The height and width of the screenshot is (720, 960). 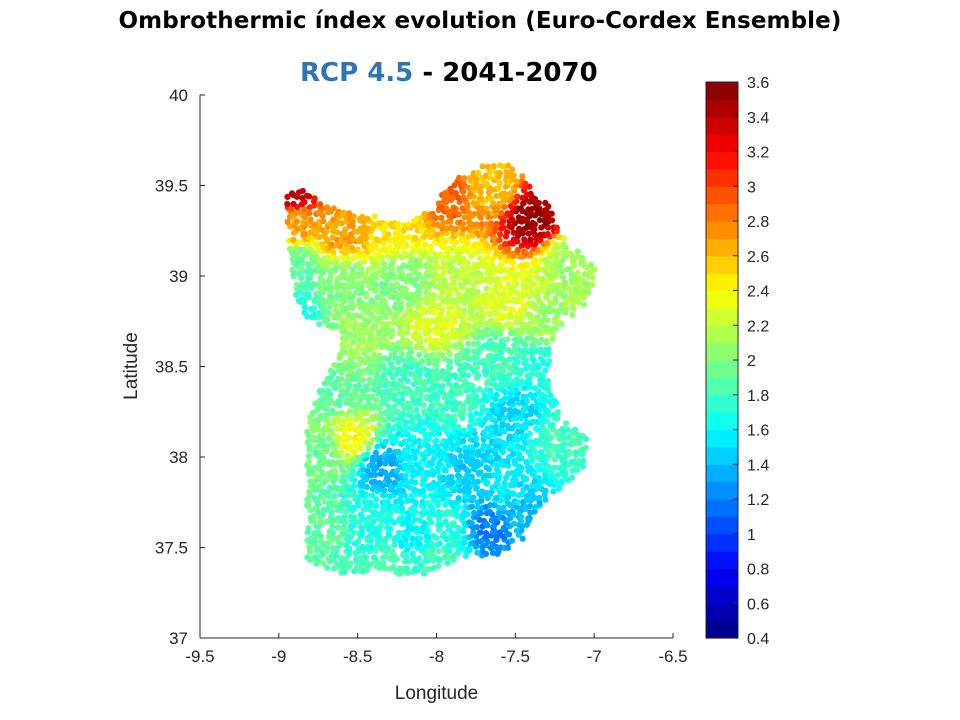 I want to click on x-tick-label: -7, so click(x=594, y=656).